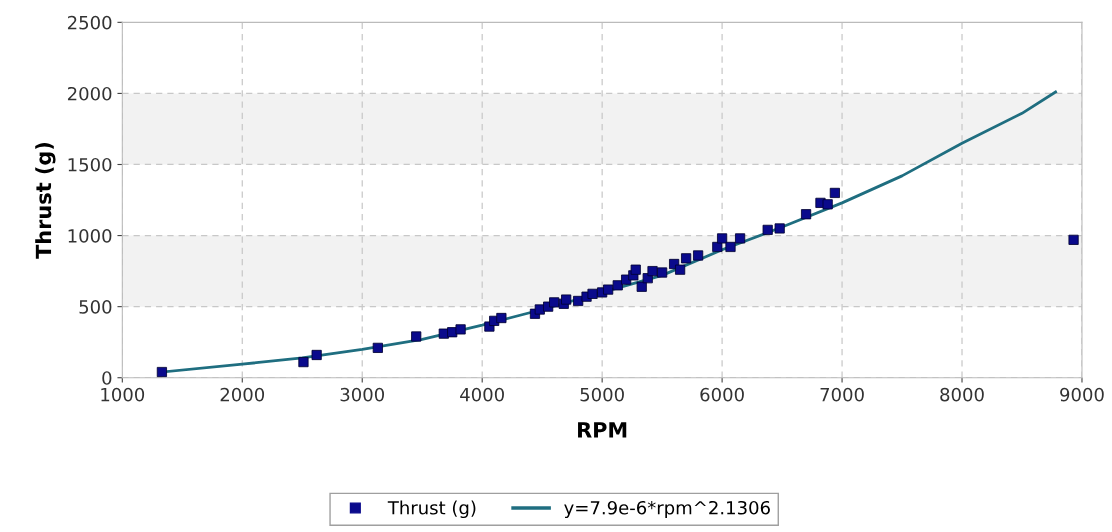 This screenshot has height=532, width=1112. Describe the element at coordinates (482, 394) in the screenshot. I see `x-tick-label: 4000` at that location.